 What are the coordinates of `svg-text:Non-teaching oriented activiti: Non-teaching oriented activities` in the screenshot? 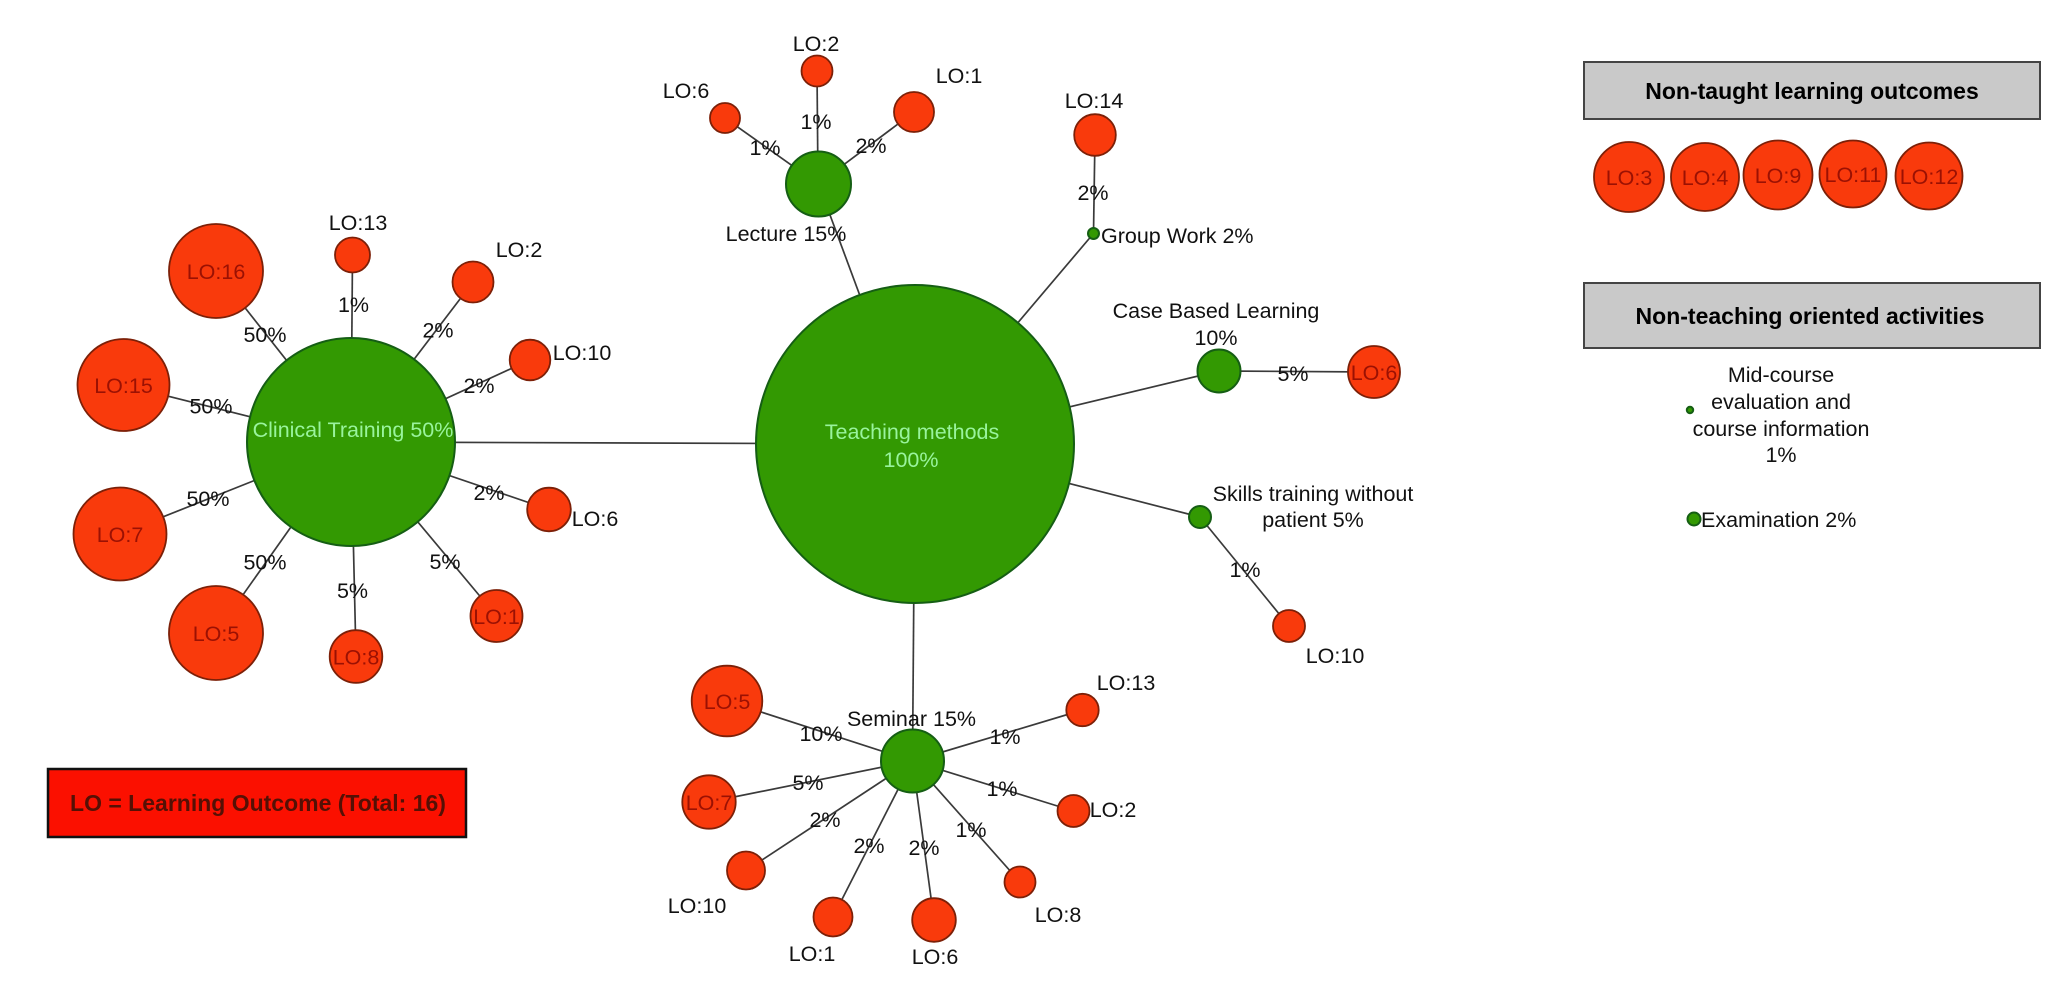 It's located at (1810, 316).